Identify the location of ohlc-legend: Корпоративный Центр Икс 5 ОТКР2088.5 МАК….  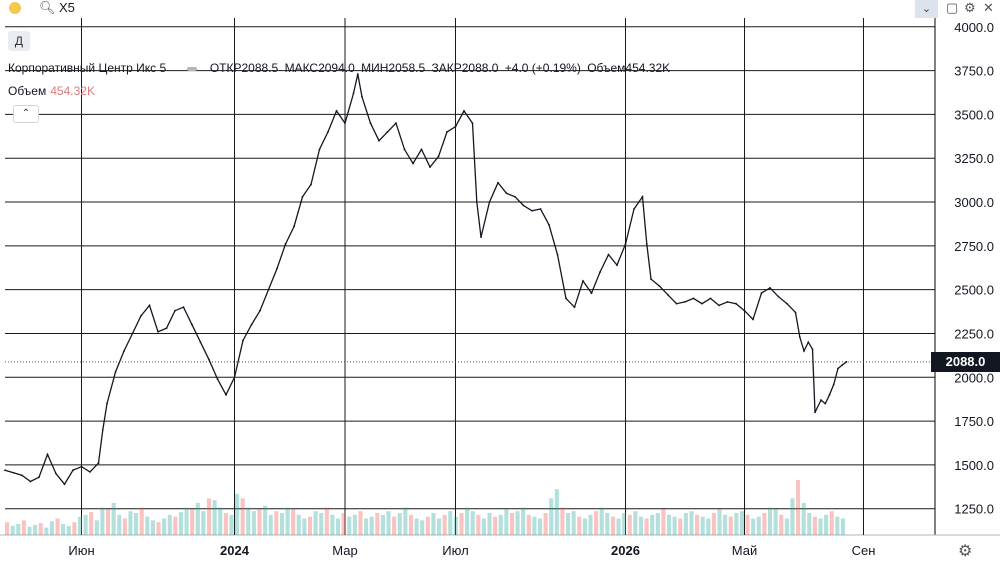
(340, 68).